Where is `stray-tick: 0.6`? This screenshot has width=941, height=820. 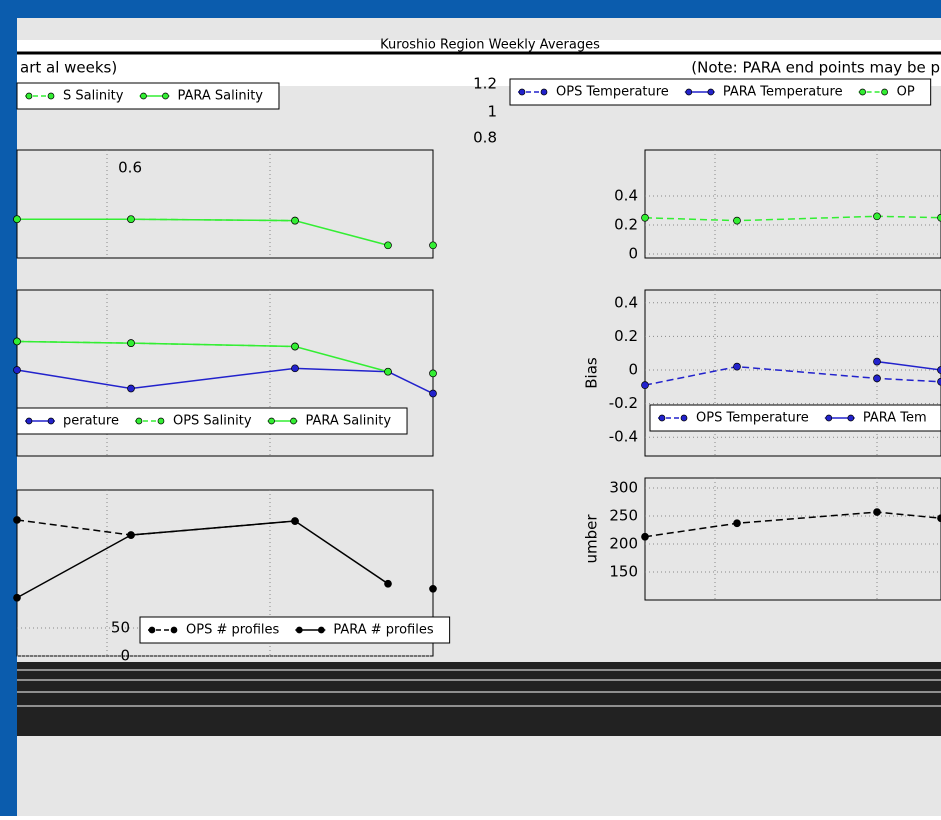
stray-tick: 0.6 is located at coordinates (130, 168).